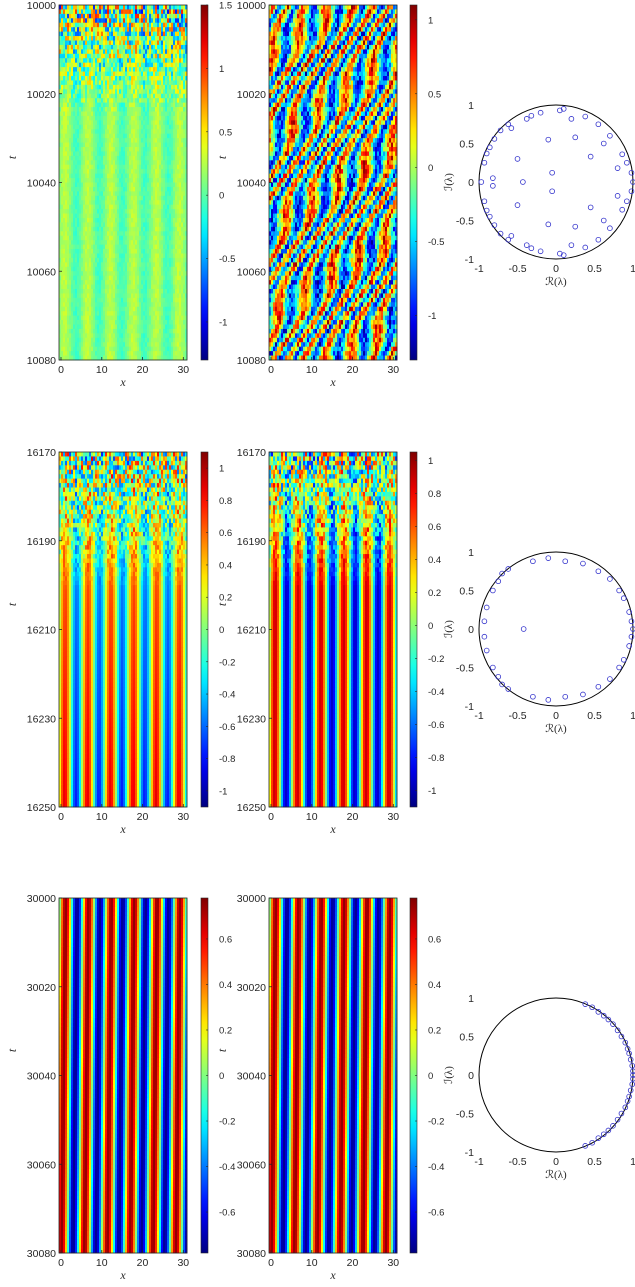 The height and width of the screenshot is (1287, 635). Describe the element at coordinates (123, 629) in the screenshot. I see `spacetime-heatmap-r2-c1` at that location.